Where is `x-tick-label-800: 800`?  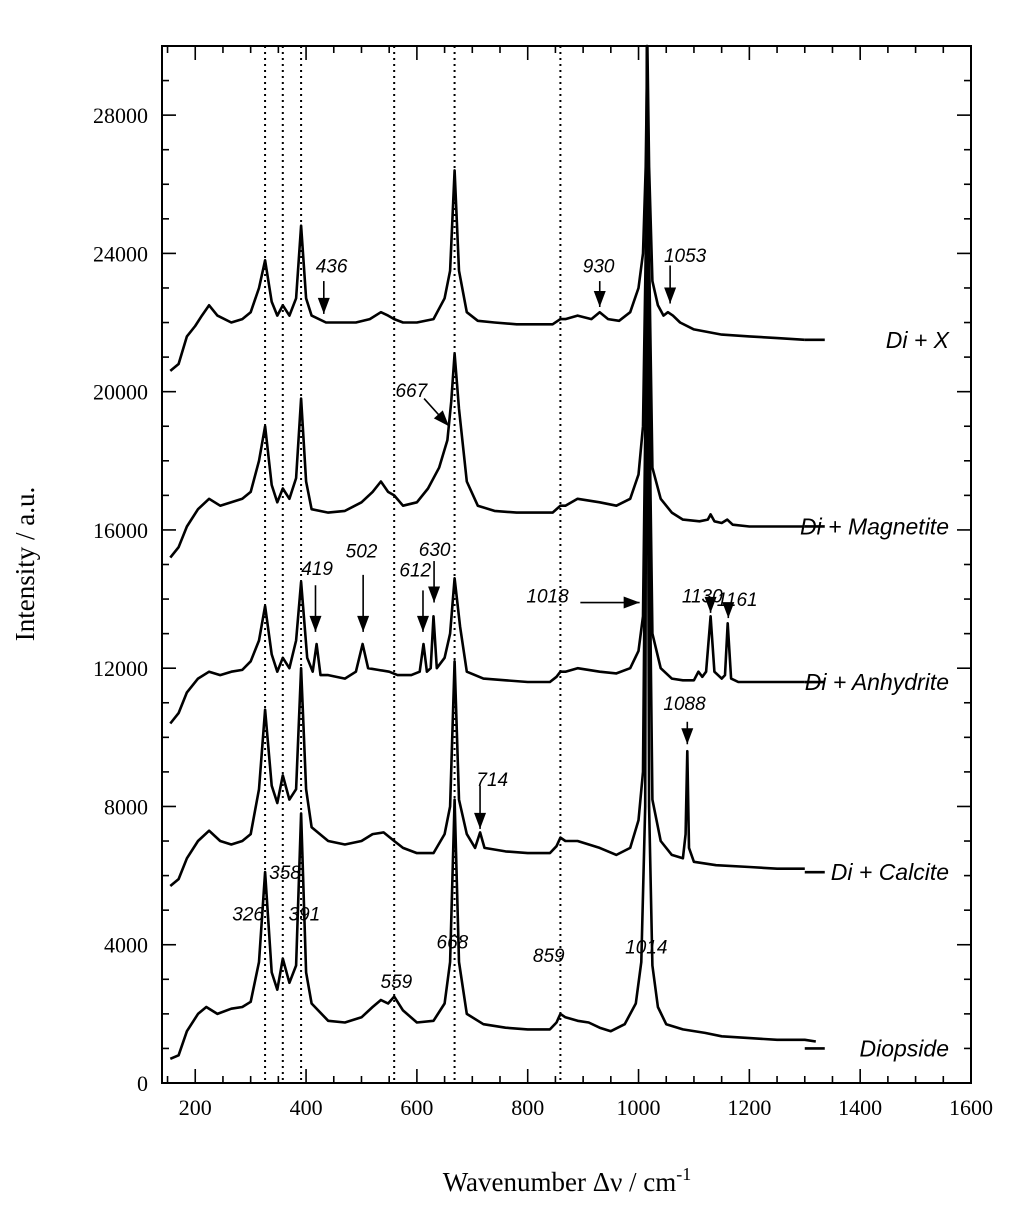
x-tick-label-800: 800 is located at coordinates (527, 1107).